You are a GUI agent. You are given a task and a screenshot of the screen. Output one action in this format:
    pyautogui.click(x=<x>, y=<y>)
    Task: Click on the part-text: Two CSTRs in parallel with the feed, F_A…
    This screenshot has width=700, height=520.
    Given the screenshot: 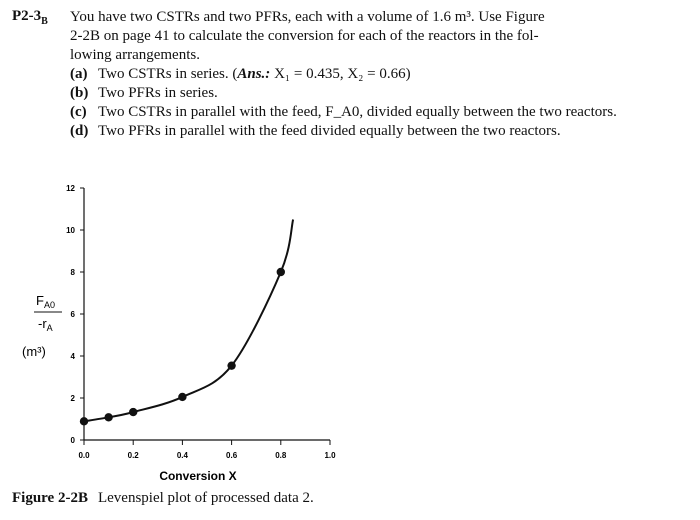 What is the action you would take?
    pyautogui.click(x=357, y=112)
    